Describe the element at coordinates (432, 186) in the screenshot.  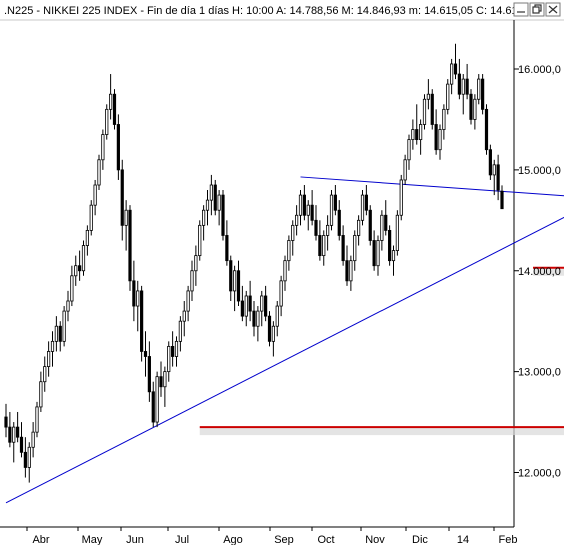
I see `triangle-top-line` at that location.